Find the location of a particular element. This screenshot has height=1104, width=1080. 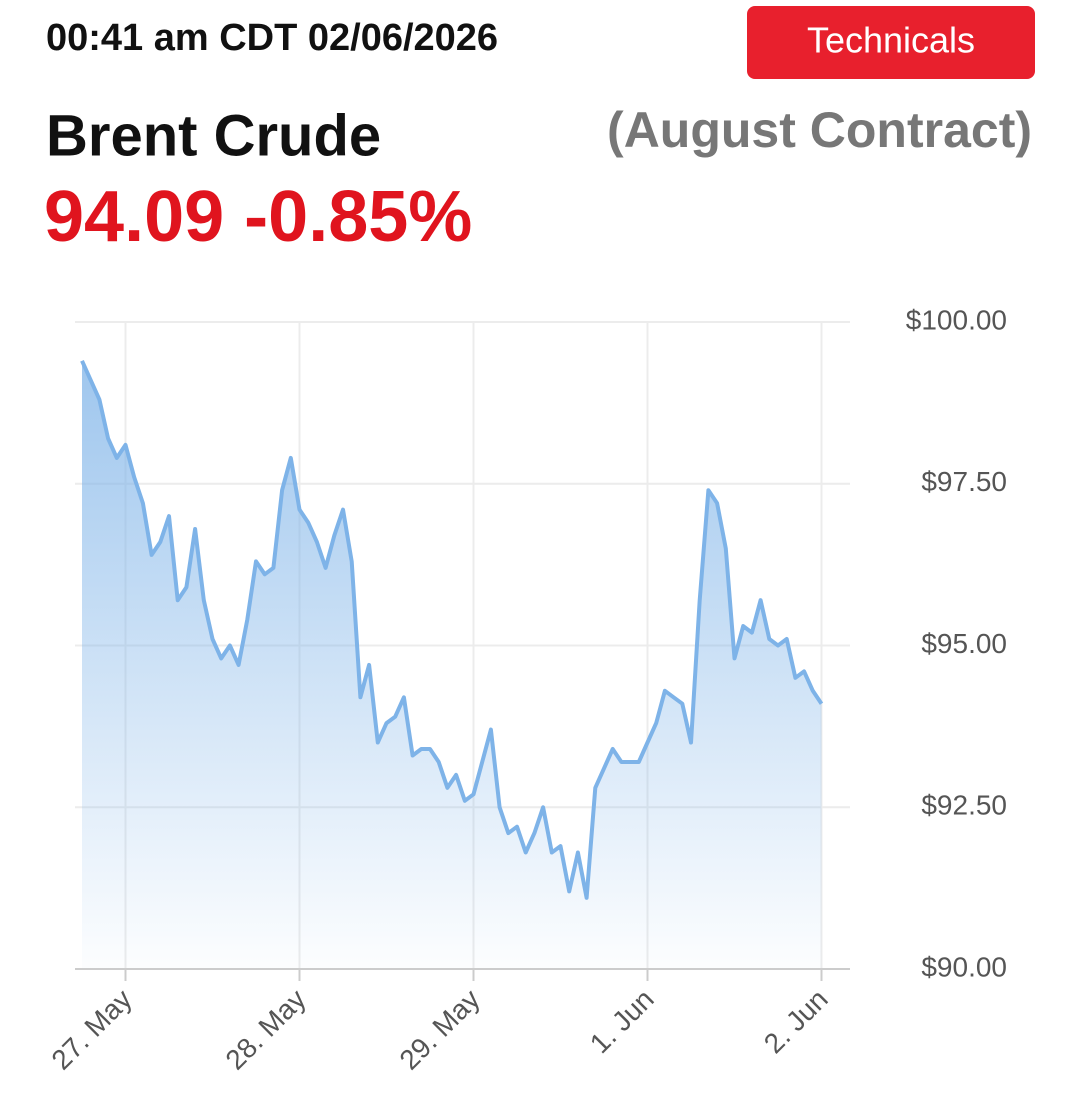

y-tick-label: $90.00 is located at coordinates (964, 966).